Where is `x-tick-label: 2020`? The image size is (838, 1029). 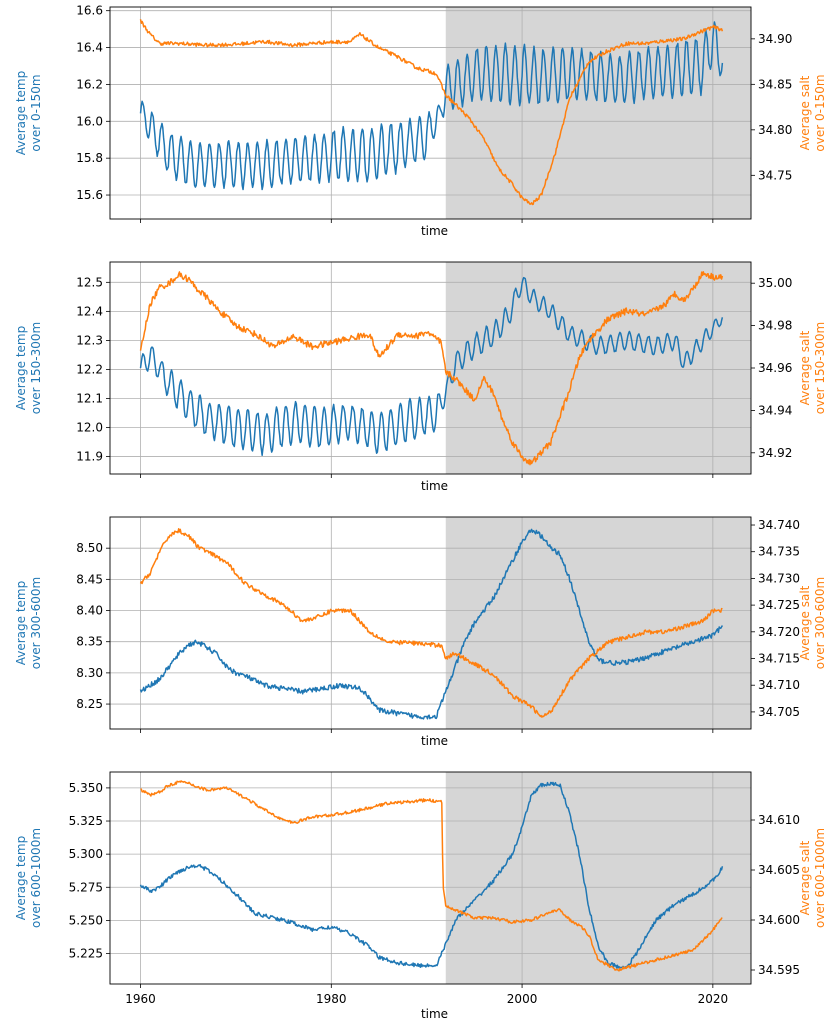
x-tick-label: 2020 is located at coordinates (713, 999).